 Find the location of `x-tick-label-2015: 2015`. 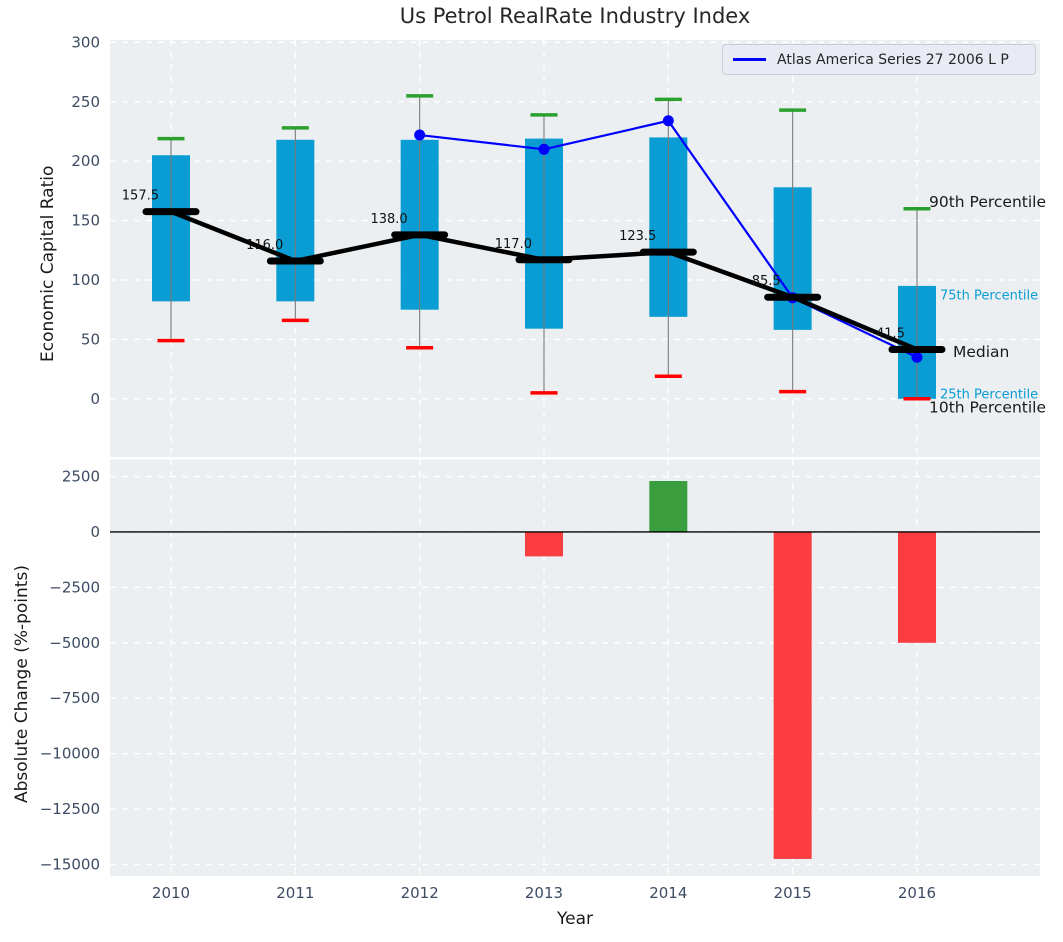

x-tick-label-2015: 2015 is located at coordinates (793, 893).